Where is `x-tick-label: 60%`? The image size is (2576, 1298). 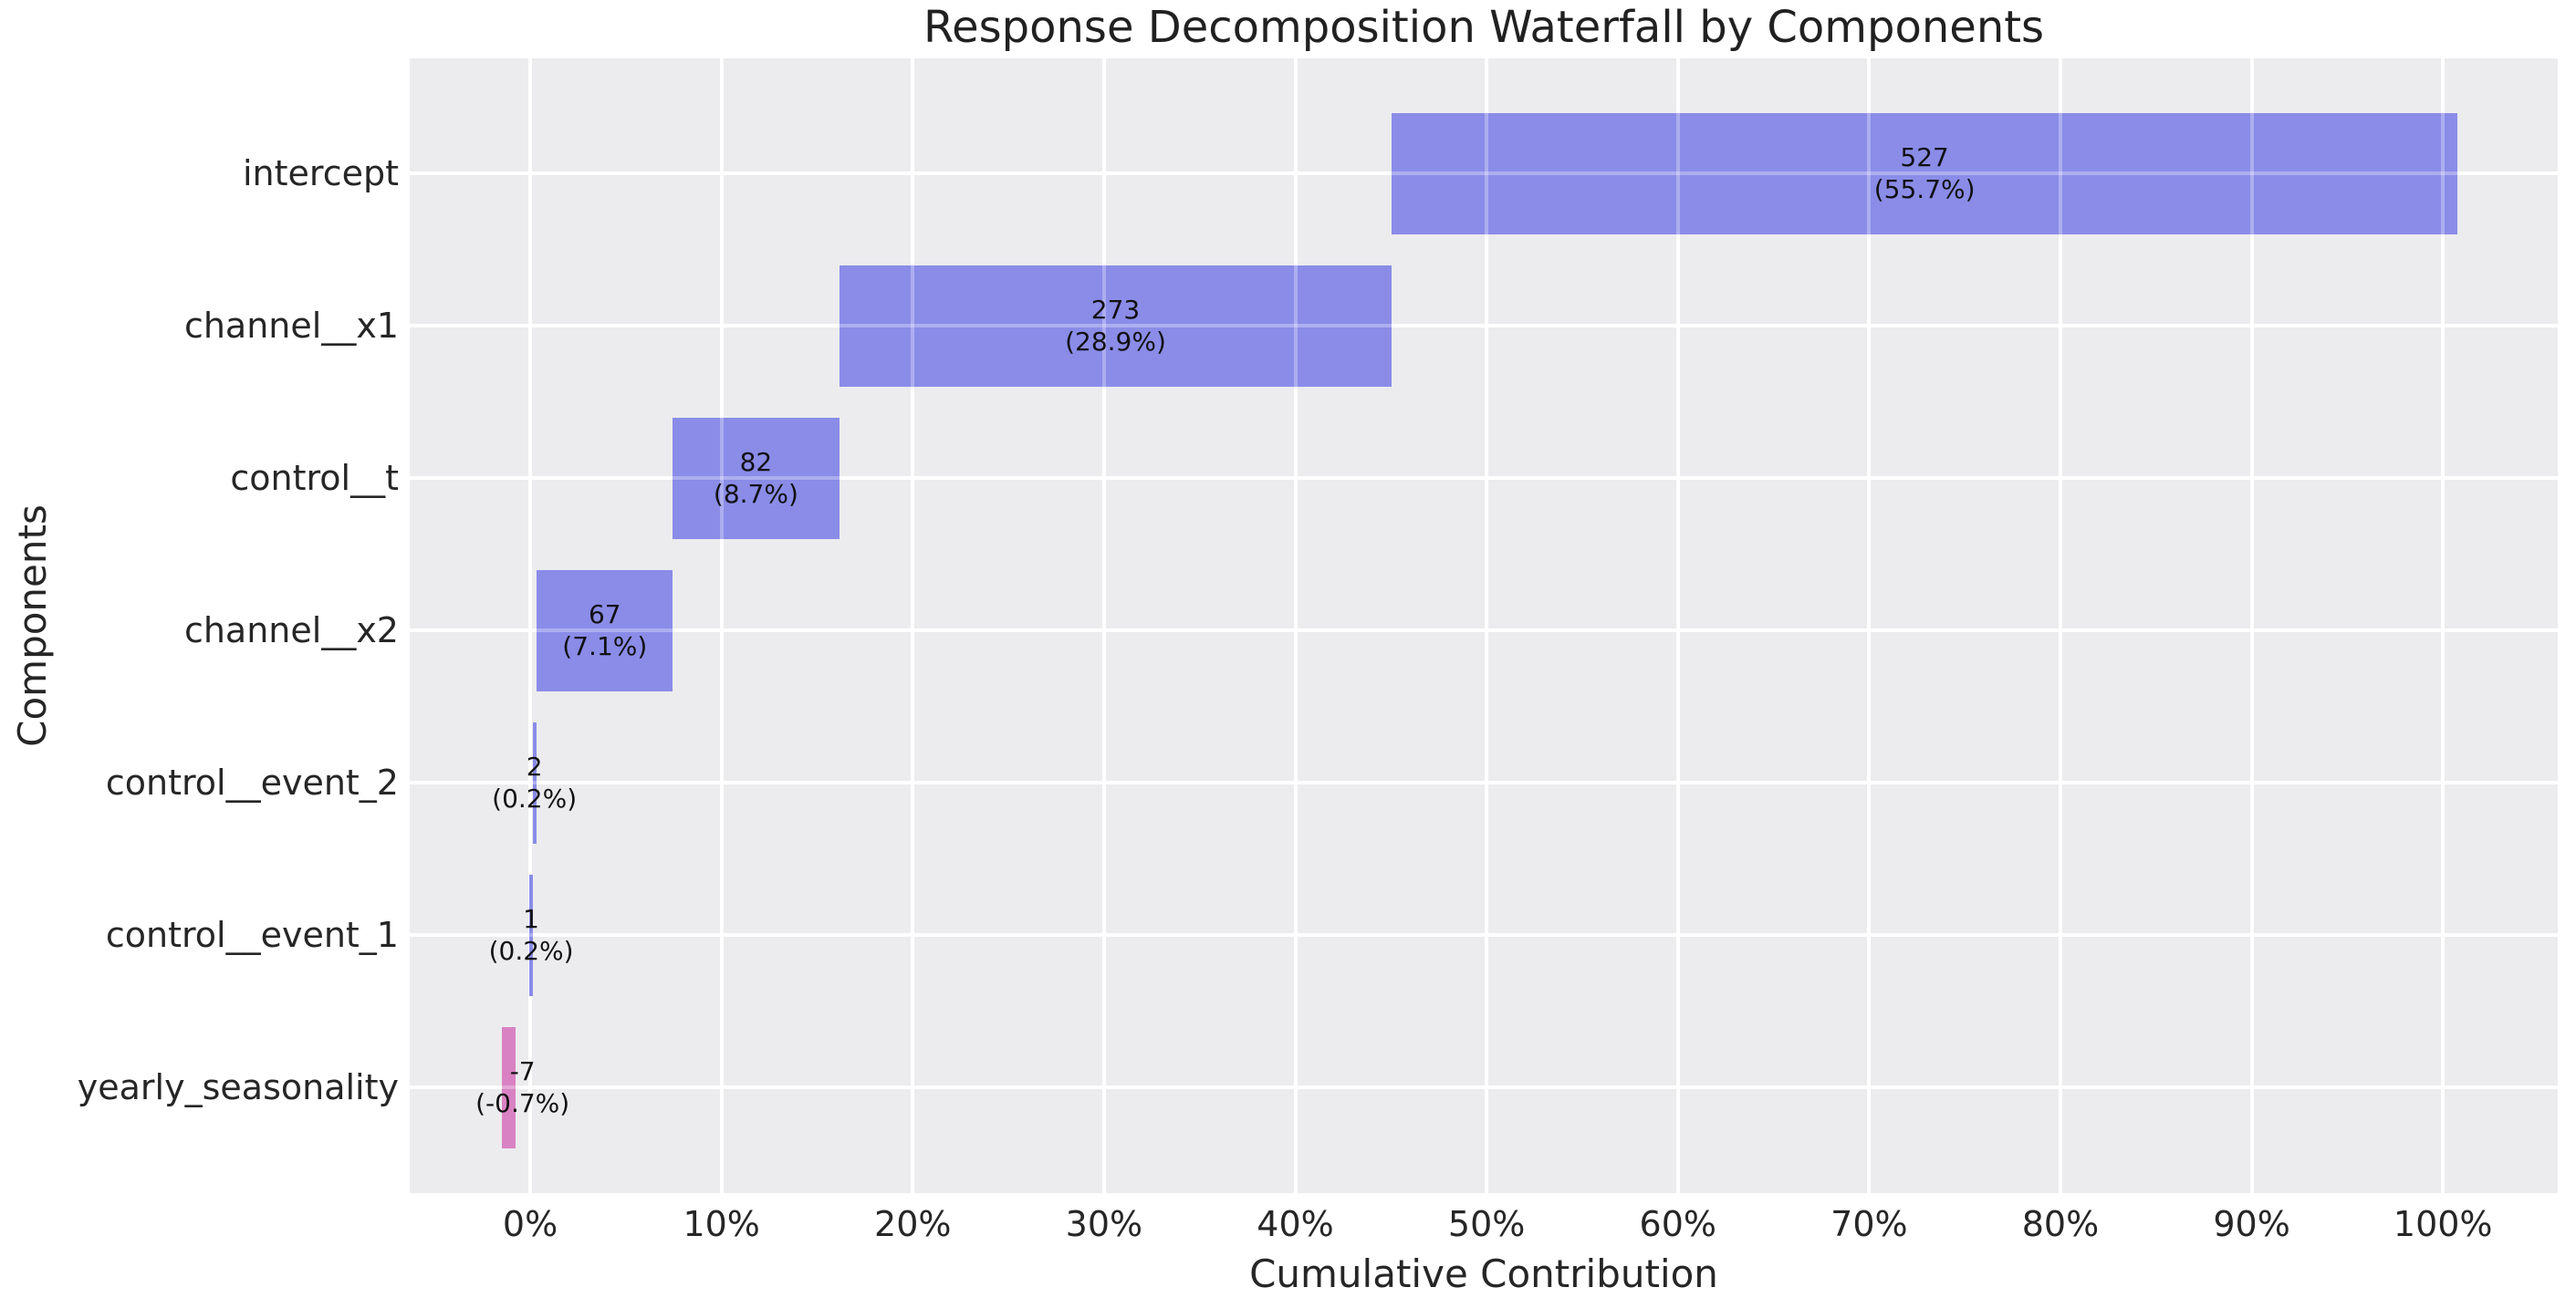
x-tick-label: 60% is located at coordinates (1677, 1224).